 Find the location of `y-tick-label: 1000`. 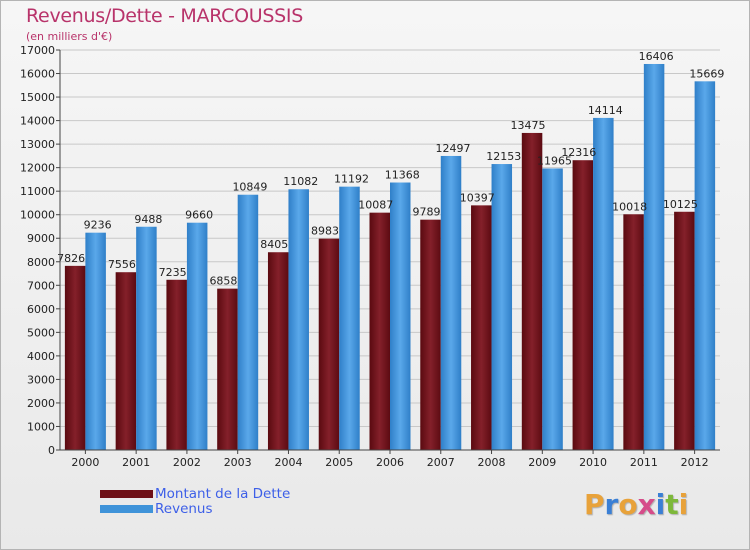

y-tick-label: 1000 is located at coordinates (41, 426).